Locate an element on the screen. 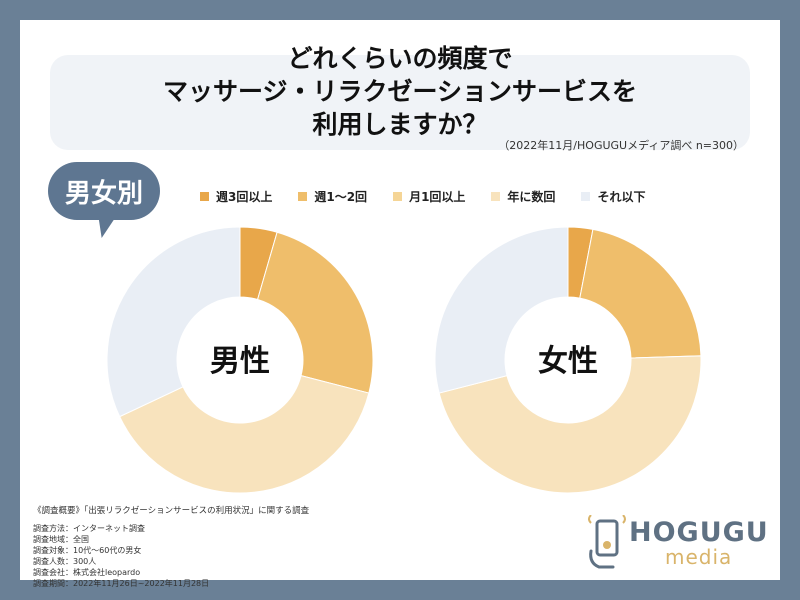 This screenshot has width=800, height=600. legend-item: それ以下 is located at coordinates (613, 196).